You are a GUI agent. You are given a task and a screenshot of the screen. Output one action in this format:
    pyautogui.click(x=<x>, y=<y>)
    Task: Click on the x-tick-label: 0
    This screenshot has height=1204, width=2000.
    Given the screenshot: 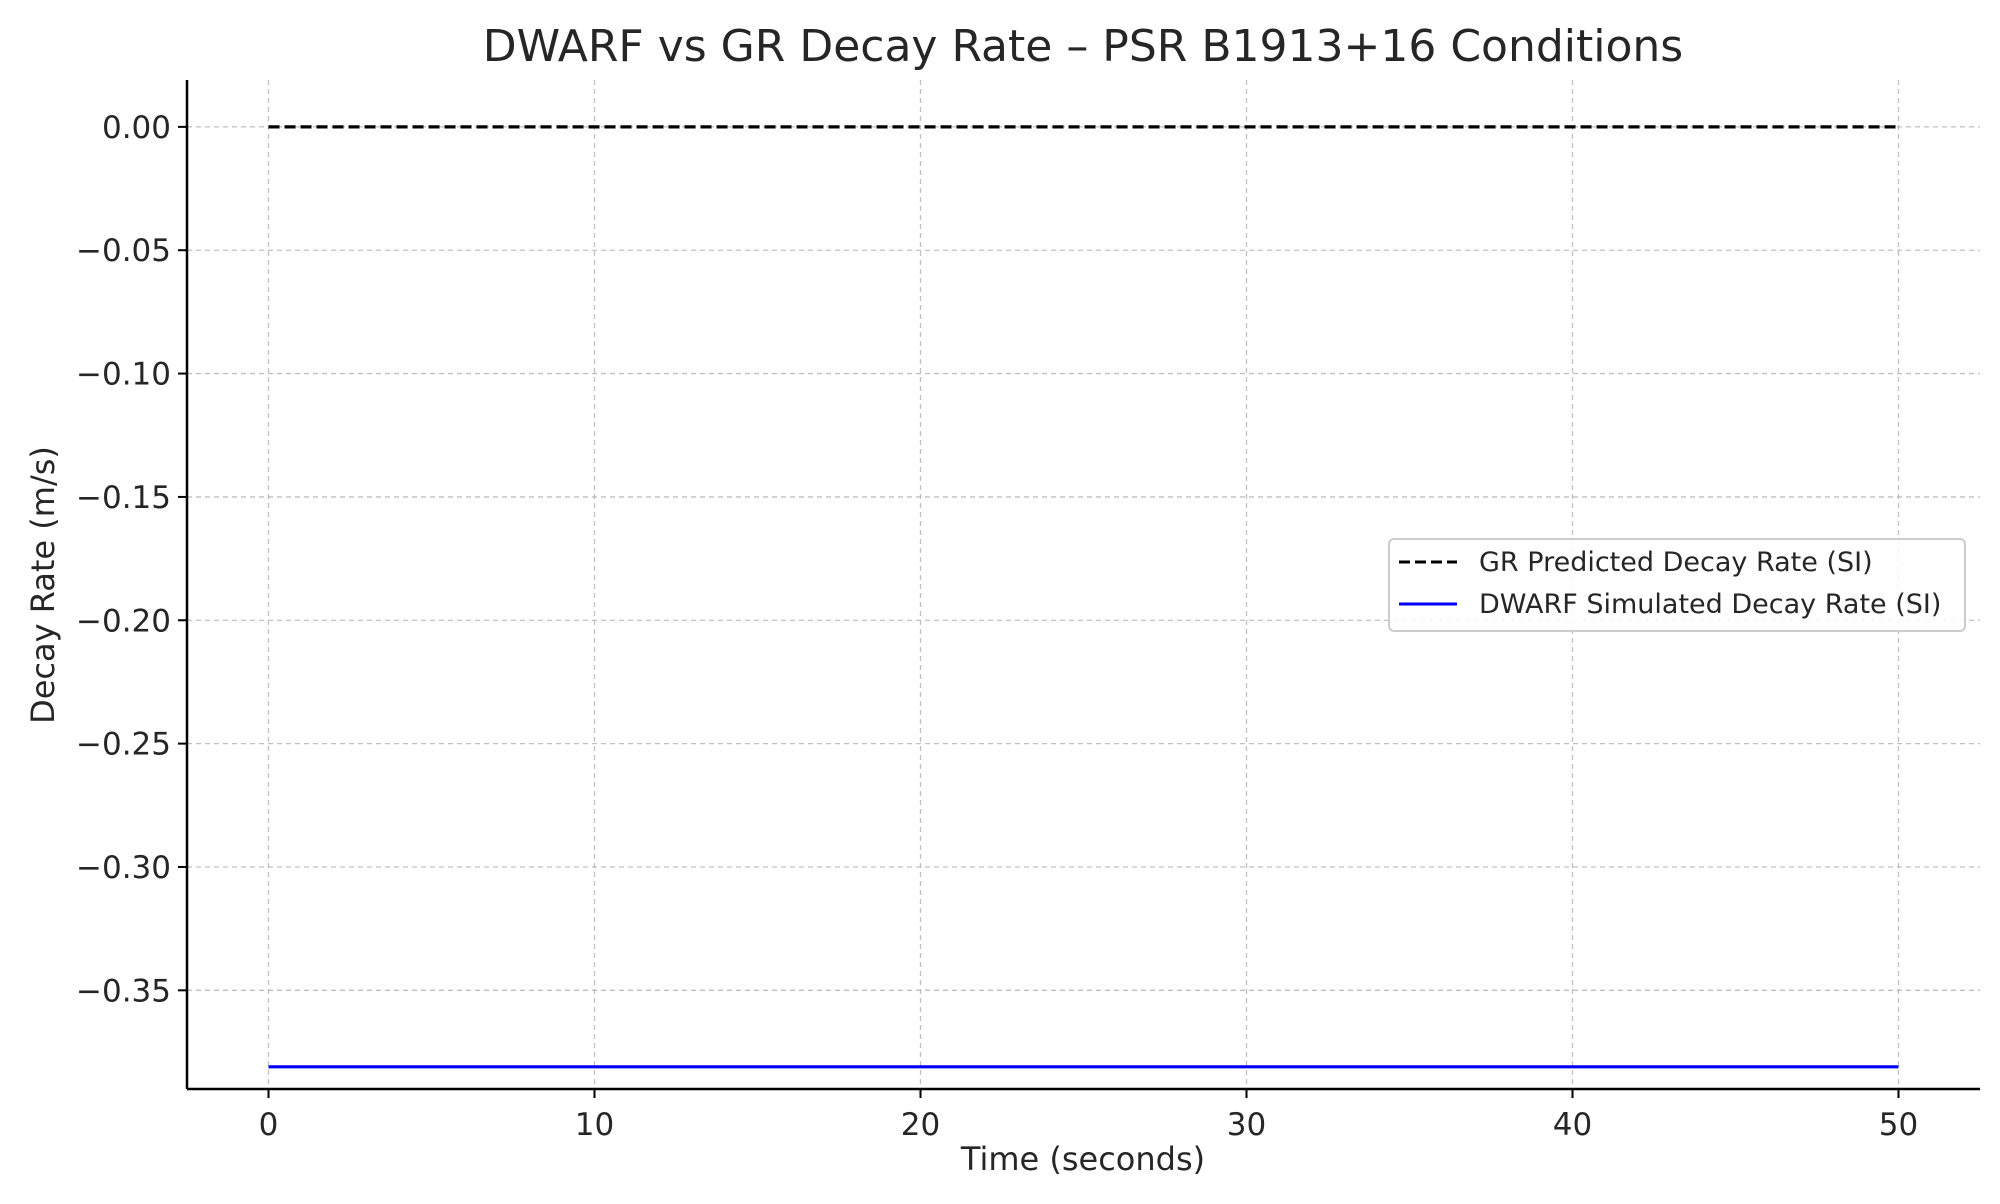 What is the action you would take?
    pyautogui.click(x=269, y=1125)
    